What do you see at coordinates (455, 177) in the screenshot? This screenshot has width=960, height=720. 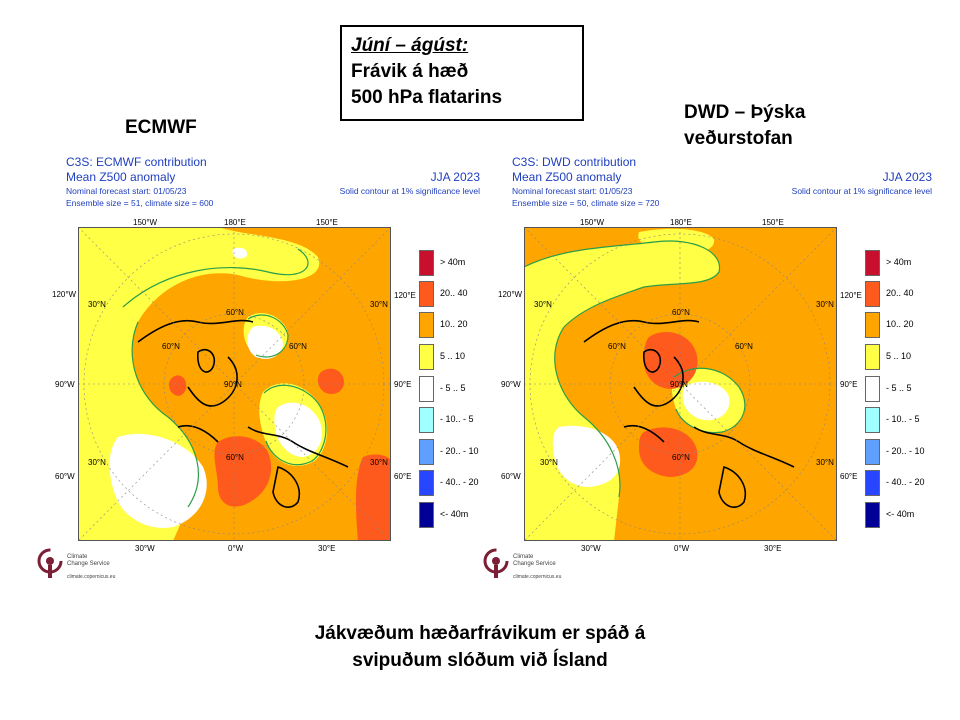 I see `panel-season: JJA 2023` at bounding box center [455, 177].